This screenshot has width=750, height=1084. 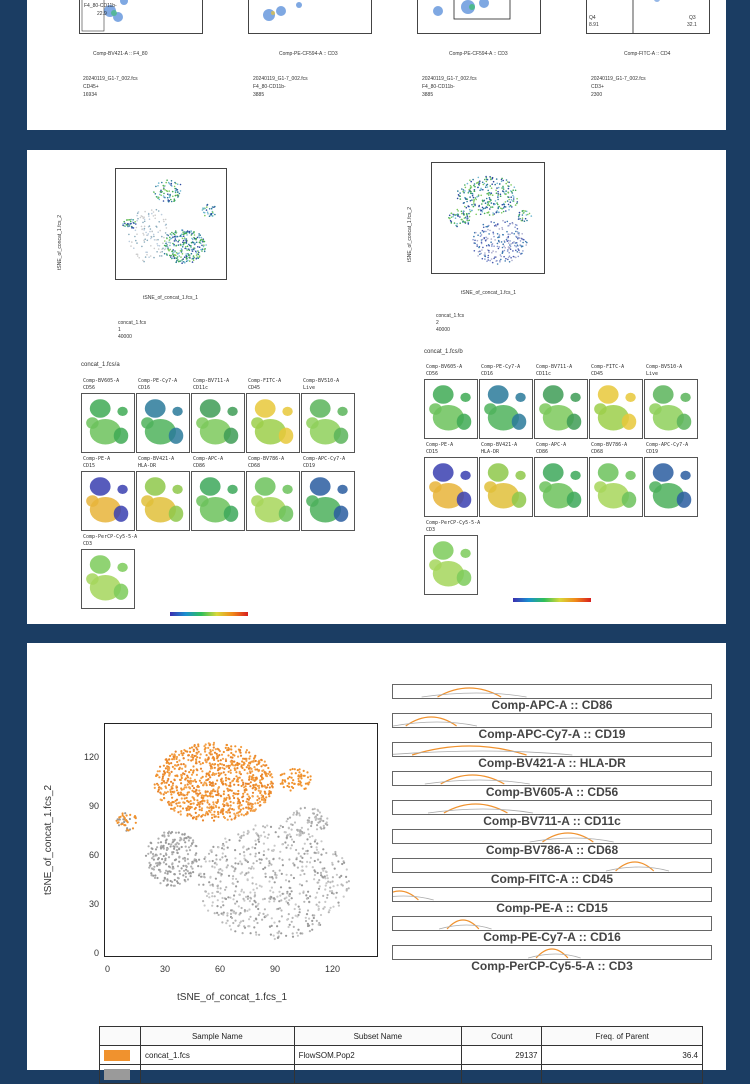 What do you see at coordinates (241, 840) in the screenshot?
I see `tsne-overlay-plot` at bounding box center [241, 840].